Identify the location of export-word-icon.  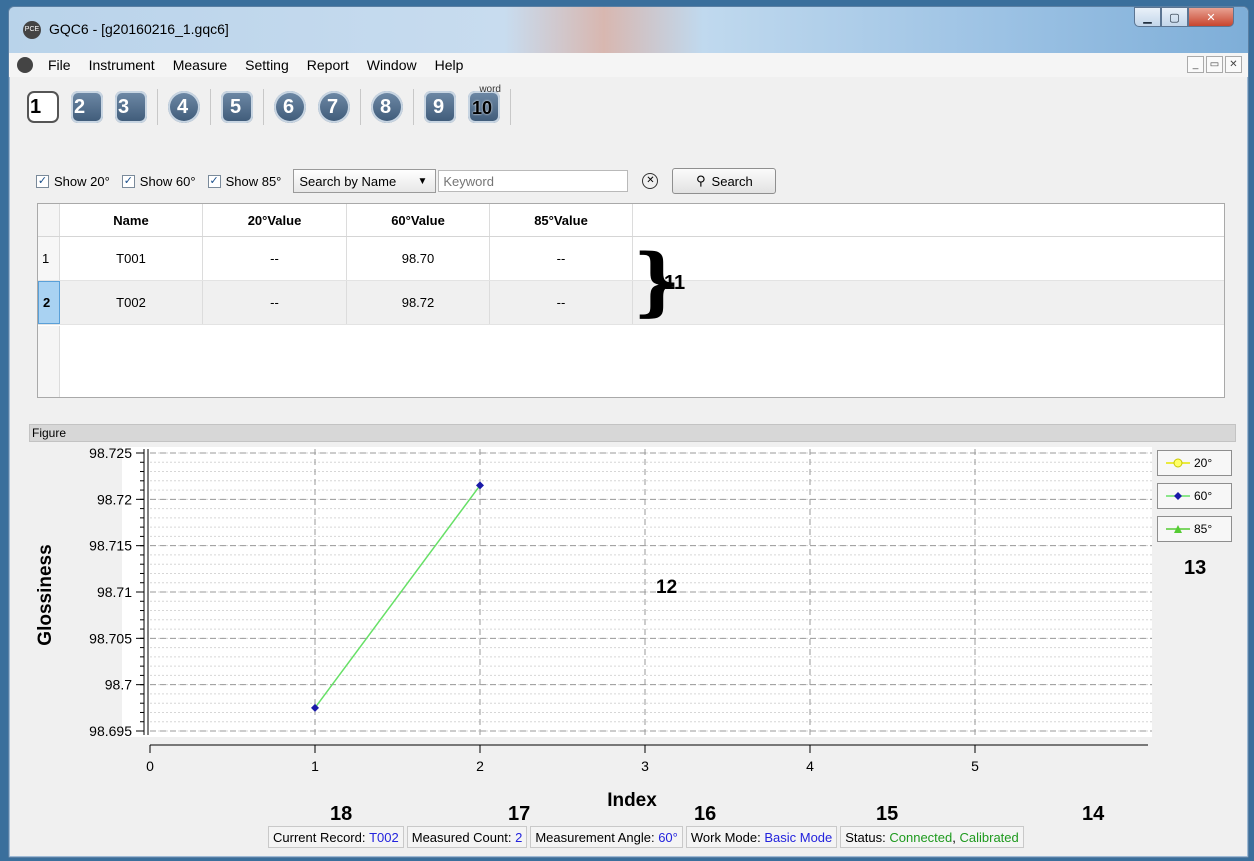
(484, 107).